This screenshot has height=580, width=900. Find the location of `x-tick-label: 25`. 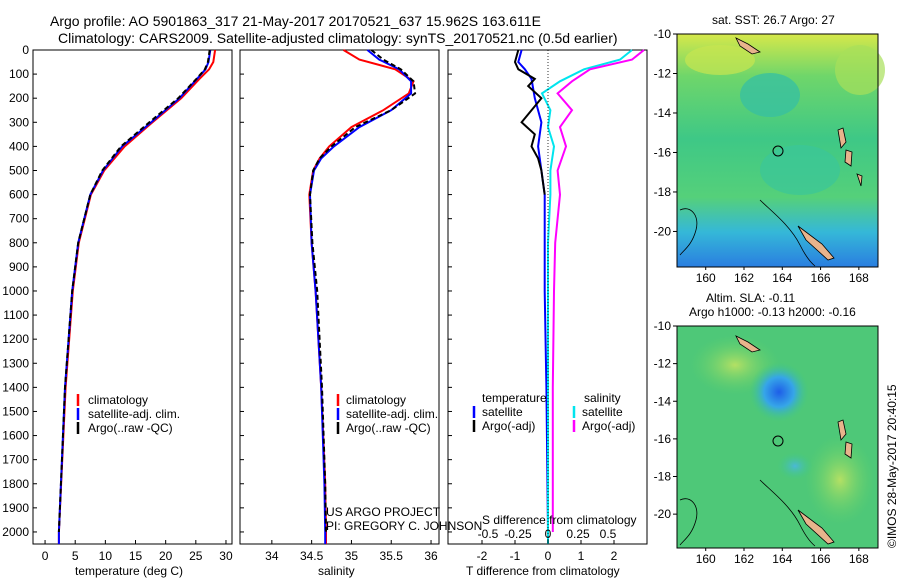

x-tick-label: 25 is located at coordinates (196, 556).